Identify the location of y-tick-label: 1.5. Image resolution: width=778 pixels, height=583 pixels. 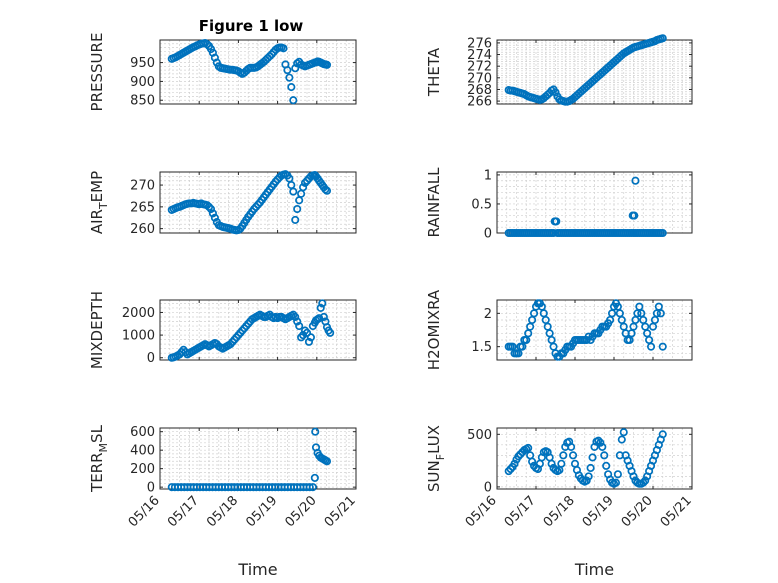
(481, 347).